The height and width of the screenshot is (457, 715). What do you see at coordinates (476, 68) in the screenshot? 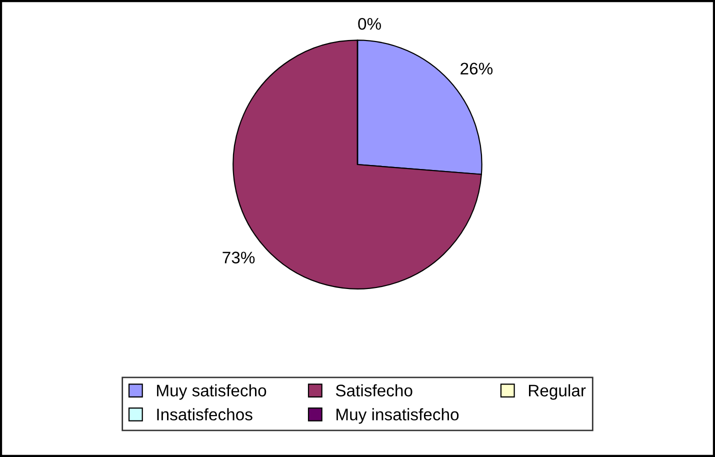
I see `data-label: 26%` at bounding box center [476, 68].